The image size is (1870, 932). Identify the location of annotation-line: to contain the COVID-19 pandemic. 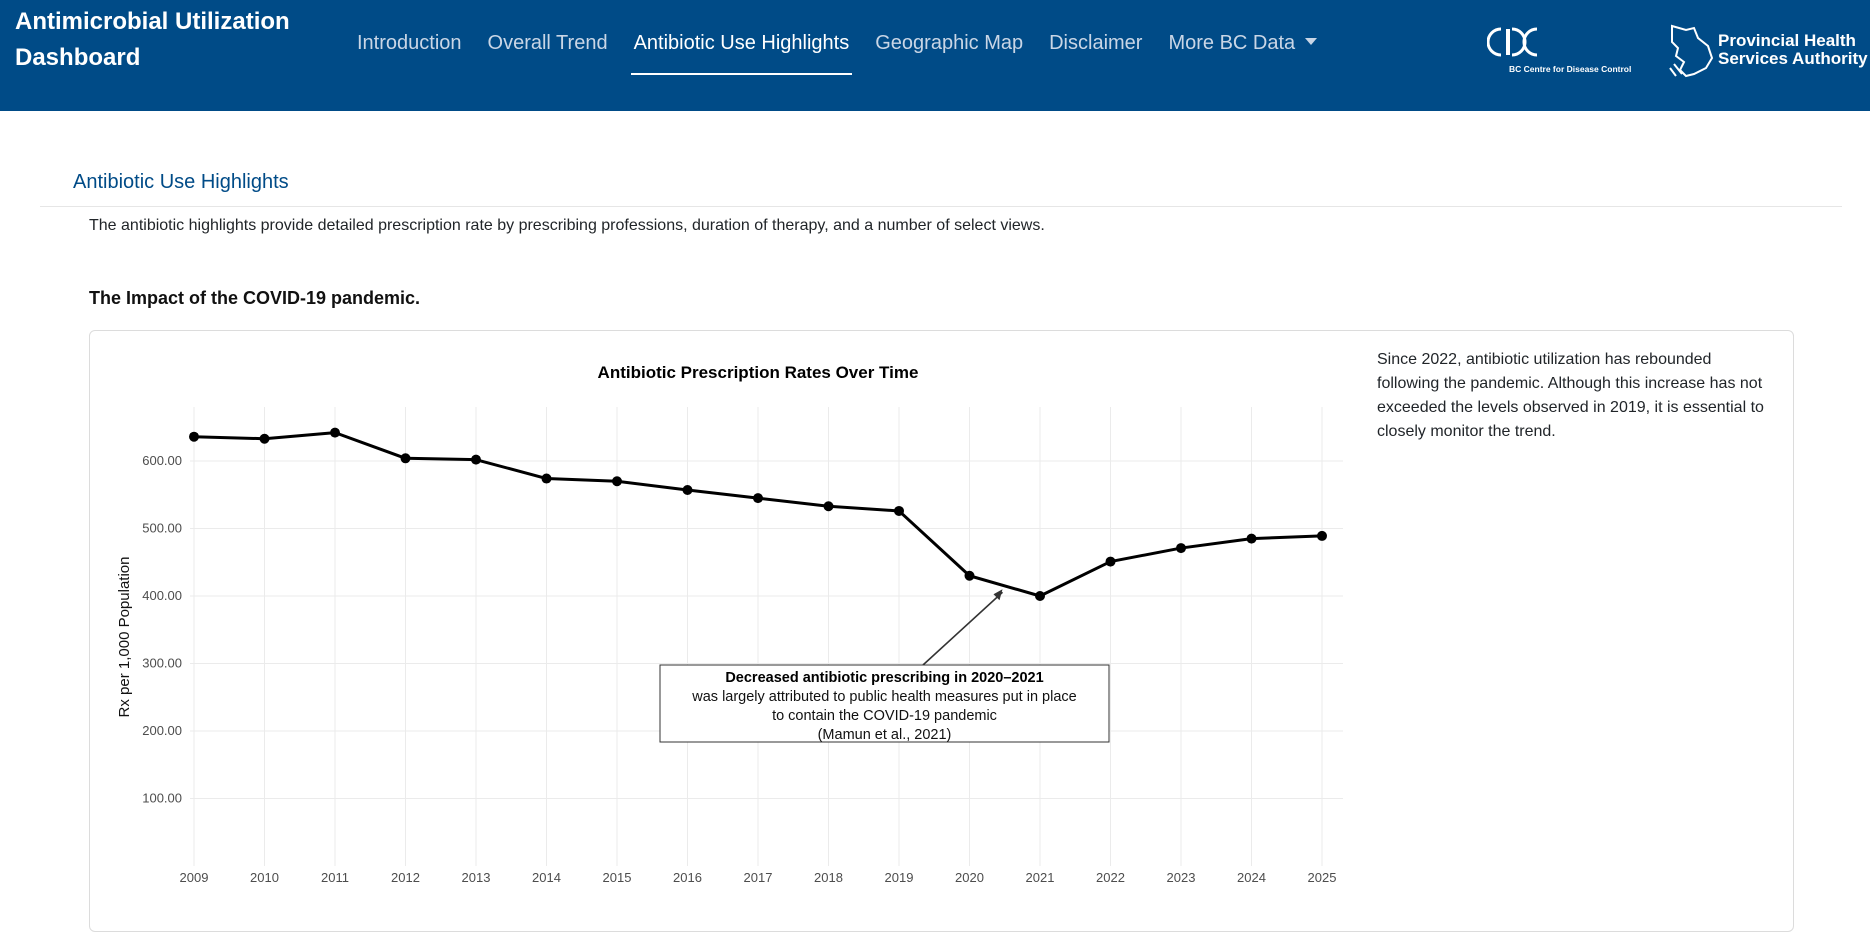
(884, 716).